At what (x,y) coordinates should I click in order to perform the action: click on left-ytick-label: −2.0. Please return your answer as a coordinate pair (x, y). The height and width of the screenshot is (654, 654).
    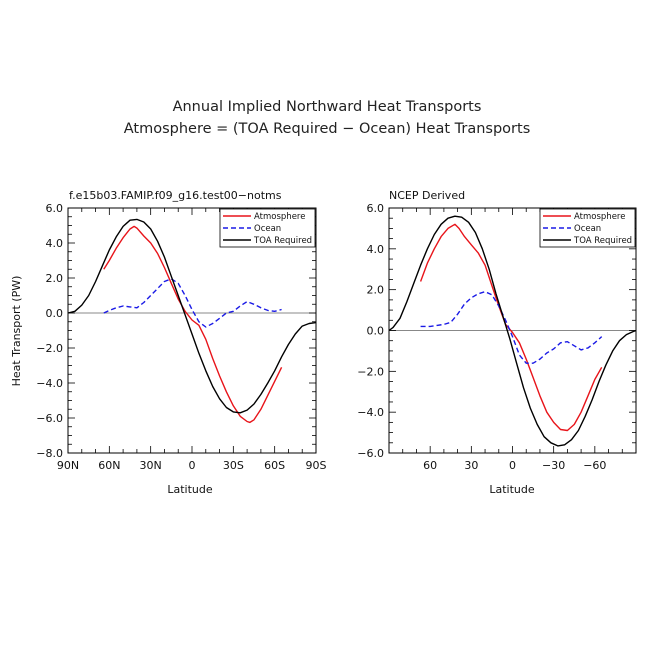
    Looking at the image, I should click on (49, 348).